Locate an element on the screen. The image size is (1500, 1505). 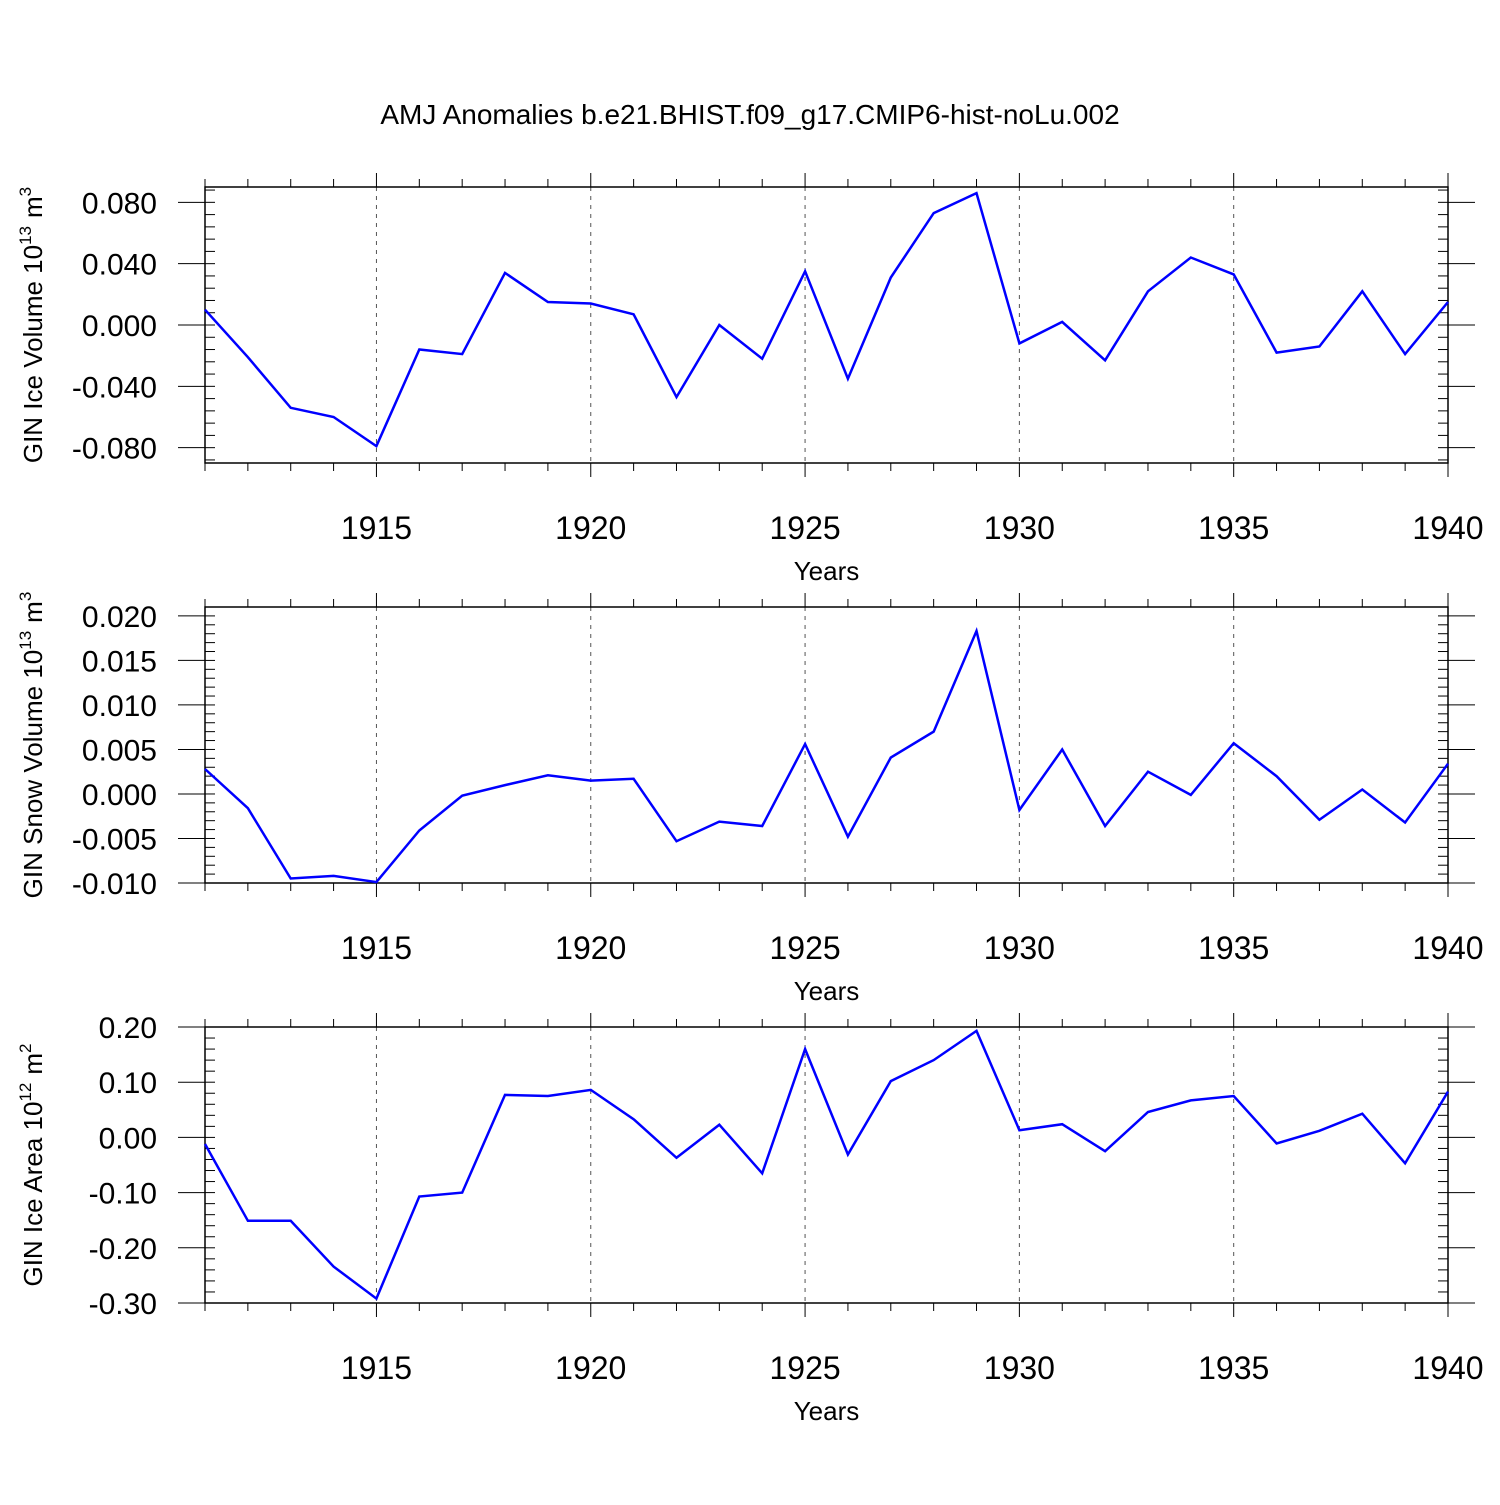
y-tick-label: 0.040 is located at coordinates (119, 265).